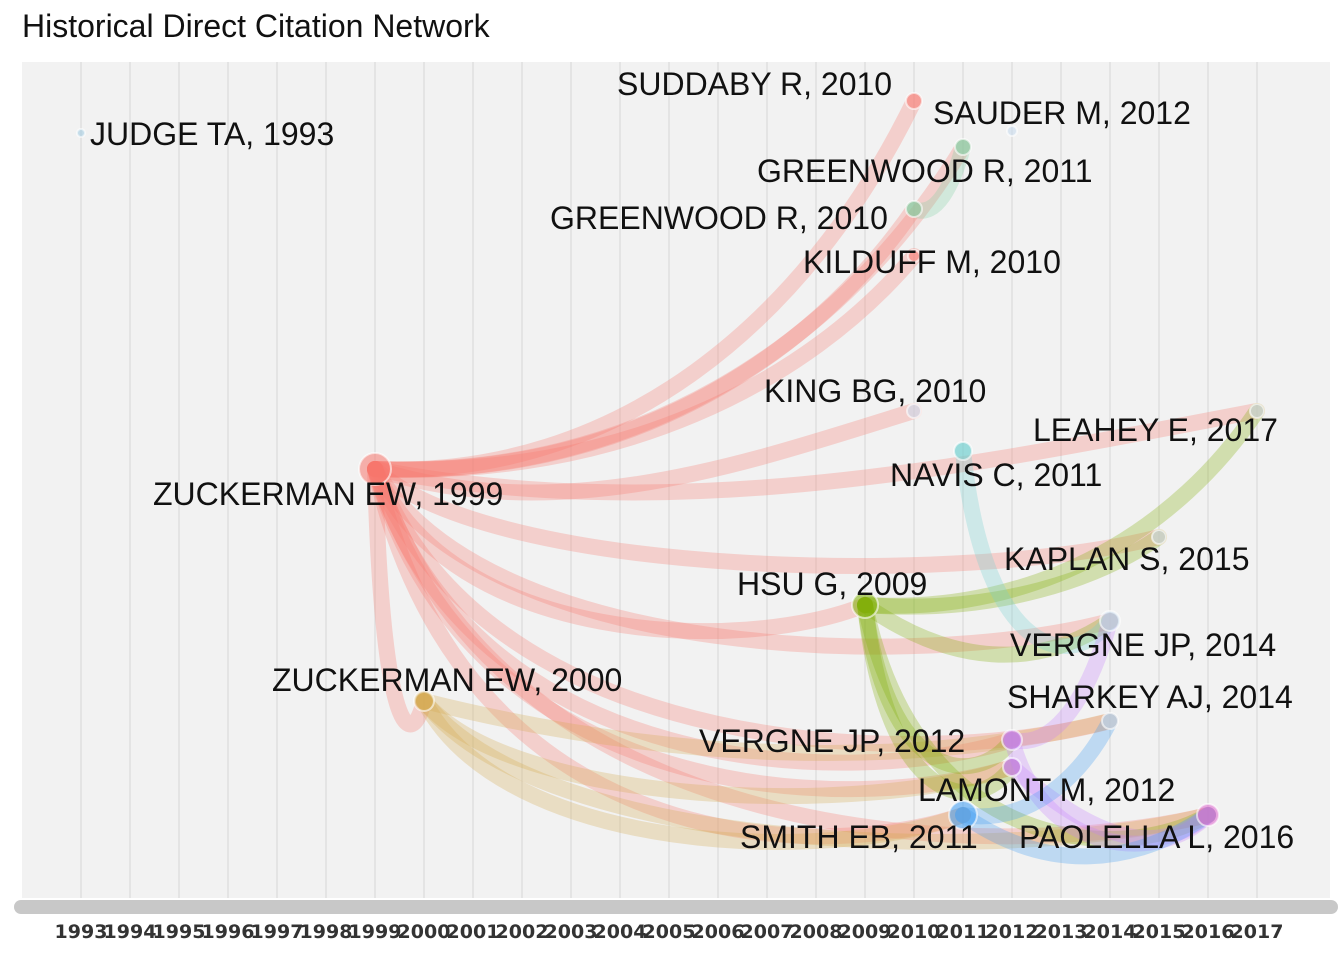 The width and height of the screenshot is (1344, 960). I want to click on edge-zuck1999-vergne2014, so click(742, 558).